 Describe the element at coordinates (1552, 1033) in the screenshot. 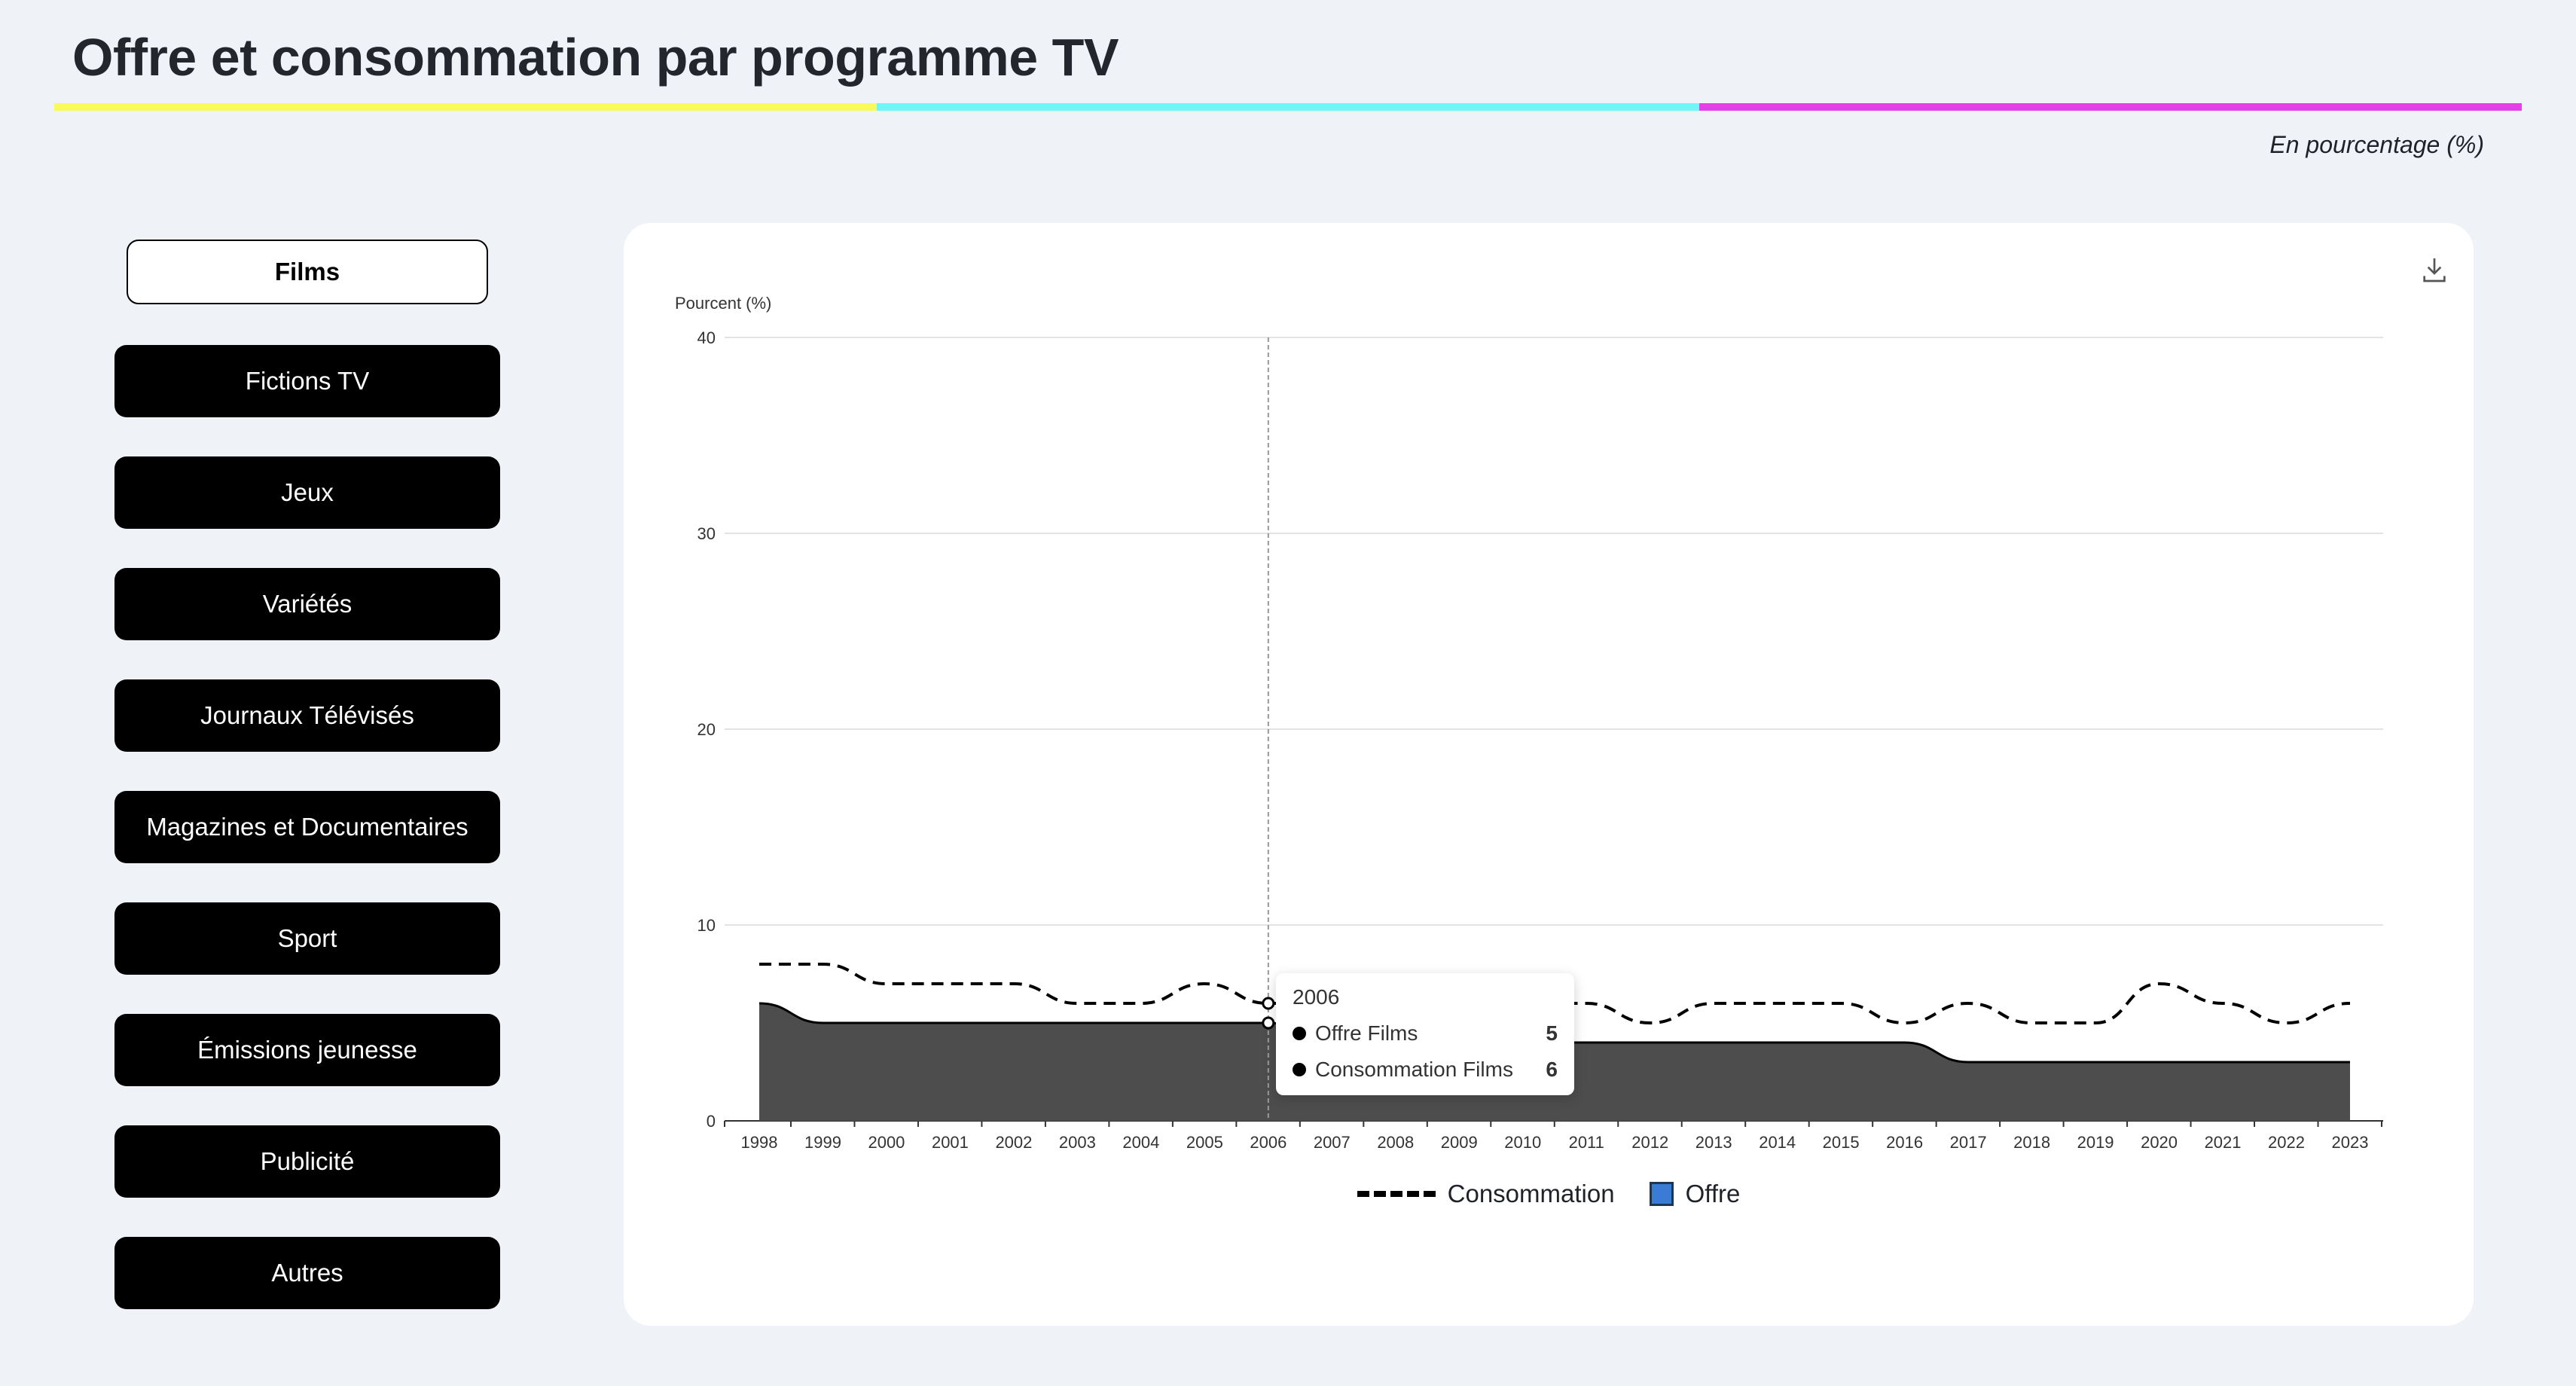

I see `tooltip-value: 5` at that location.